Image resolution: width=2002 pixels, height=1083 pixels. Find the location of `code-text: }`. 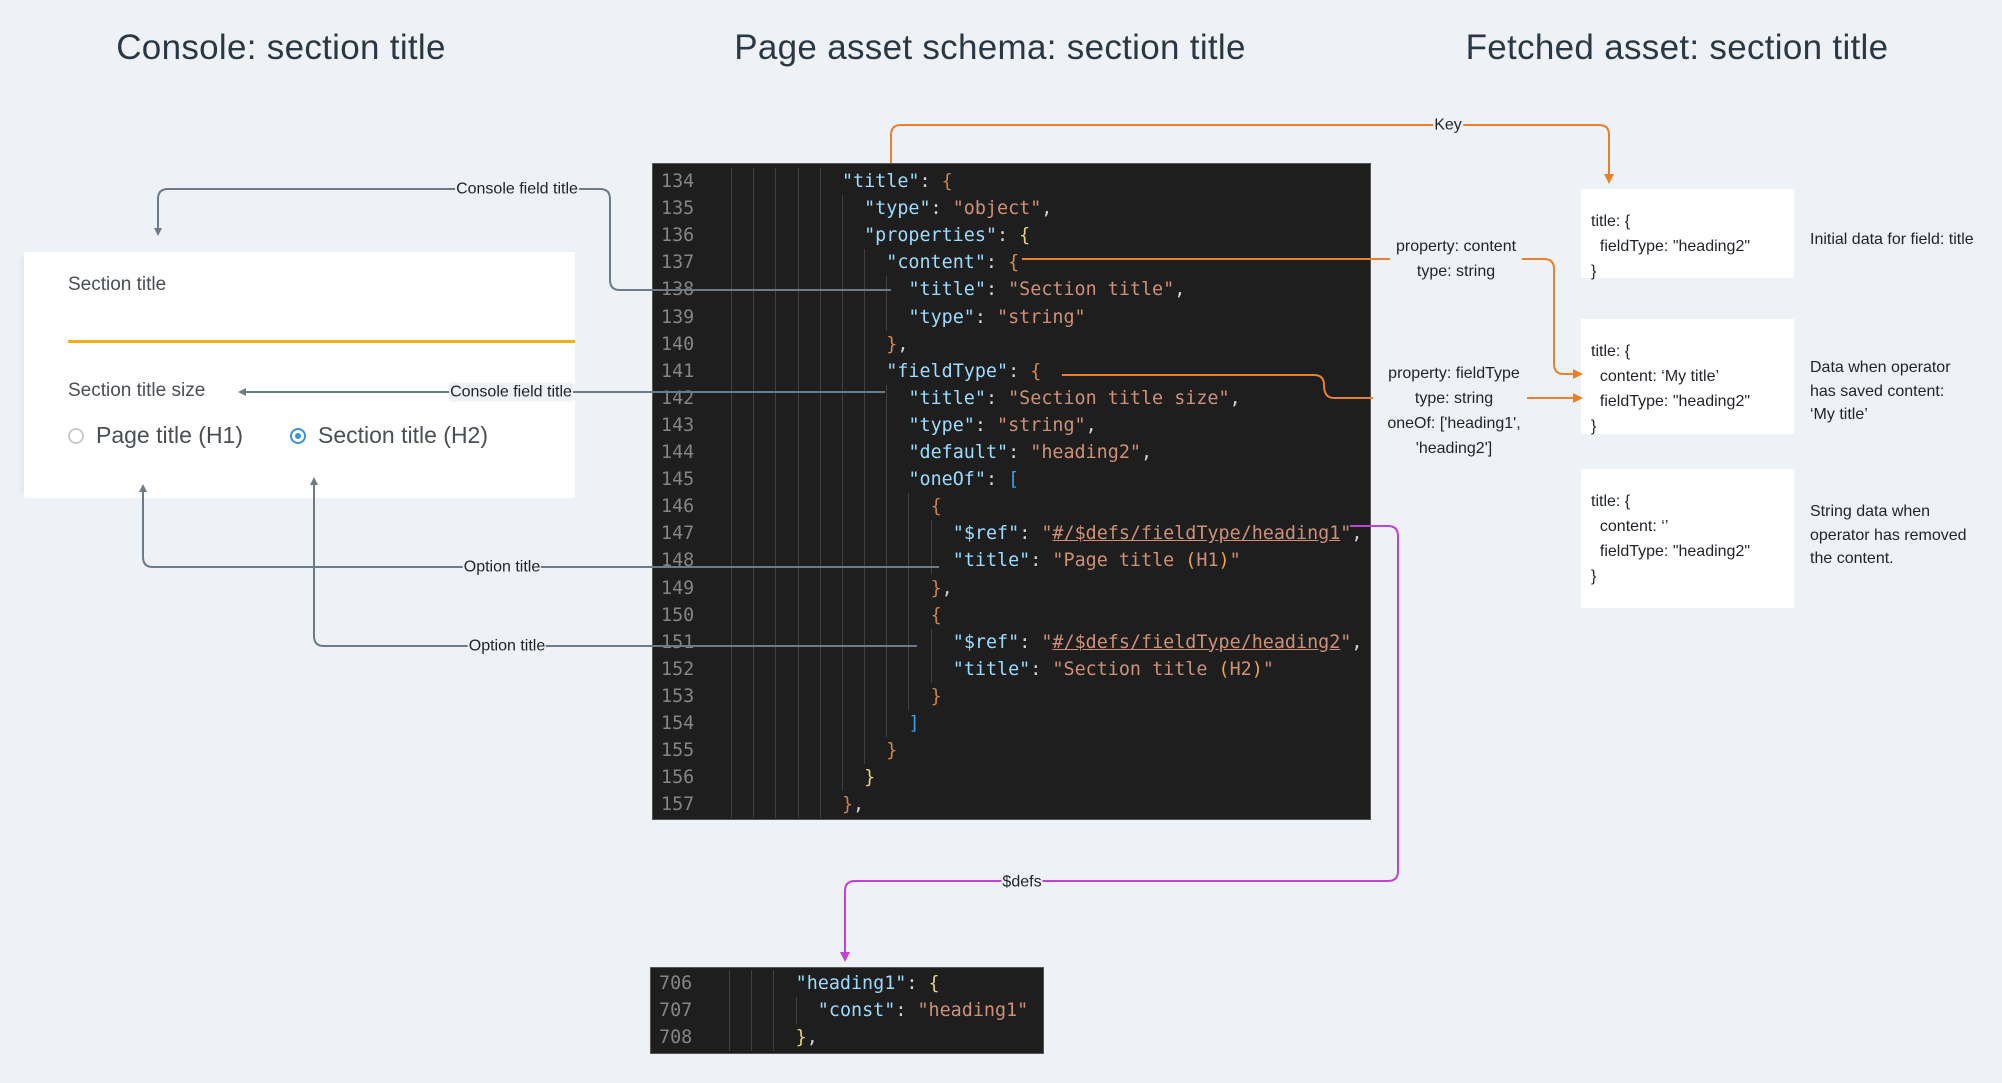

code-text: } is located at coordinates (936, 696).